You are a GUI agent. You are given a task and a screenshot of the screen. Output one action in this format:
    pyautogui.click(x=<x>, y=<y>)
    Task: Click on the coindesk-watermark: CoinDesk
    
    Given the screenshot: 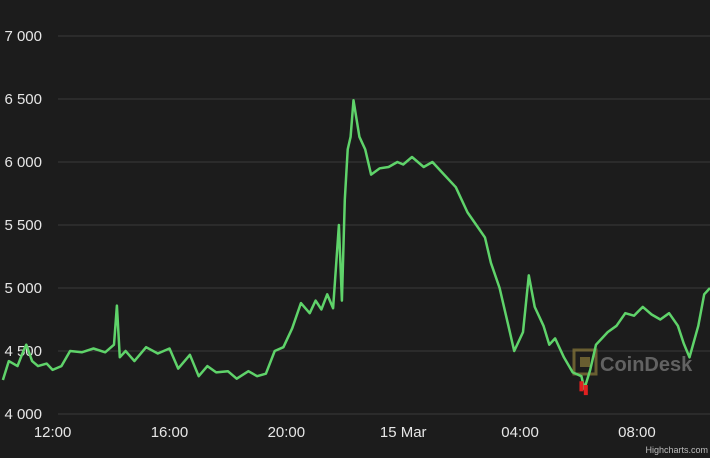 What is the action you would take?
    pyautogui.click(x=632, y=362)
    